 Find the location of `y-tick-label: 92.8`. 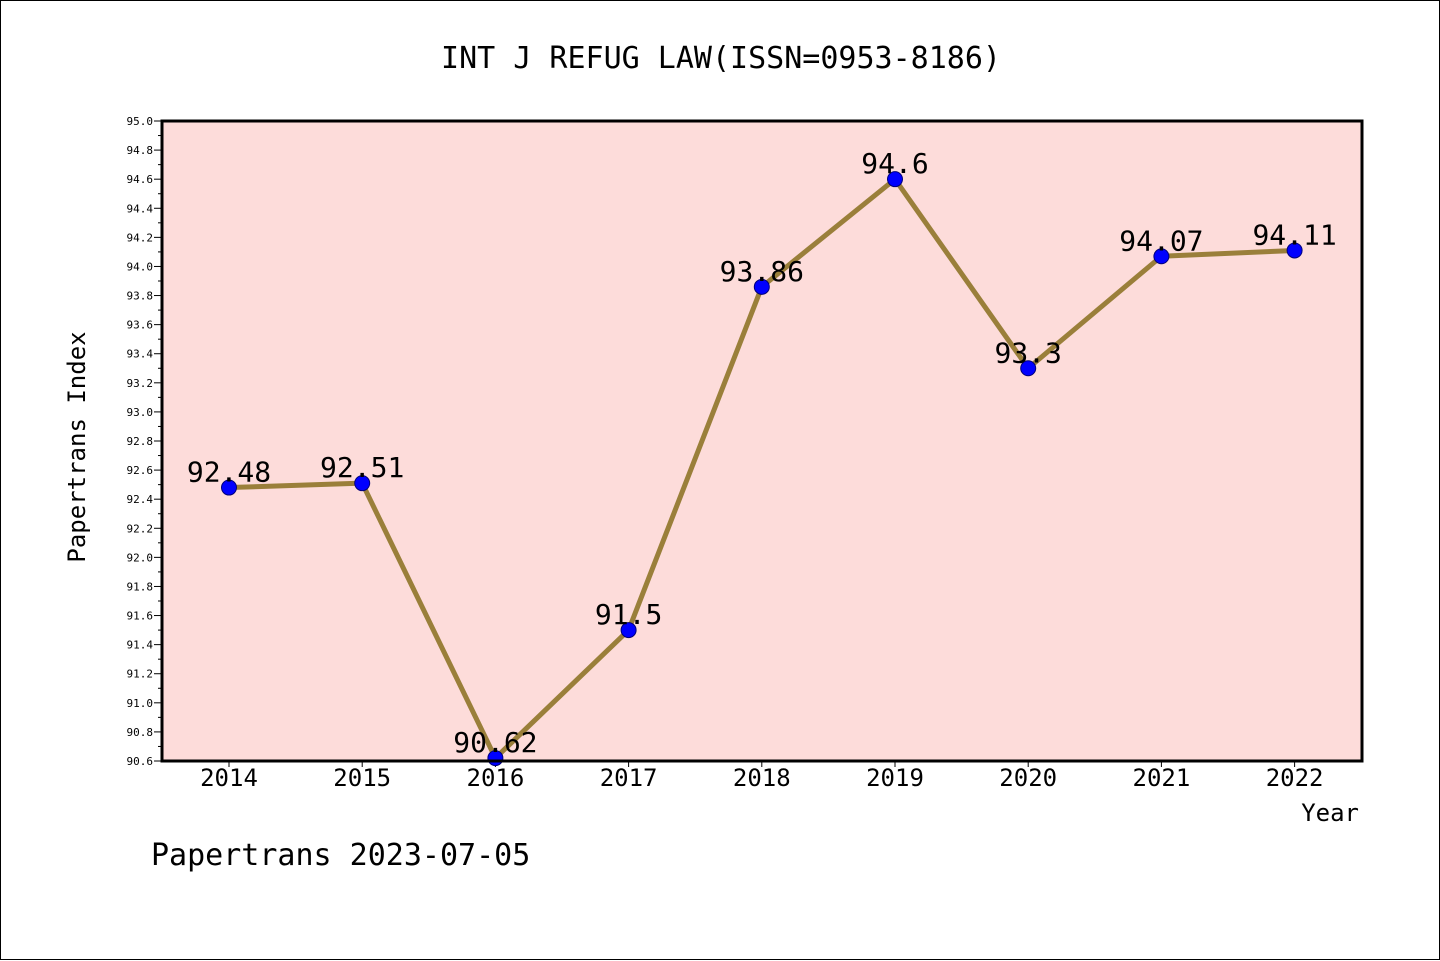

y-tick-label: 92.8 is located at coordinates (140, 441).